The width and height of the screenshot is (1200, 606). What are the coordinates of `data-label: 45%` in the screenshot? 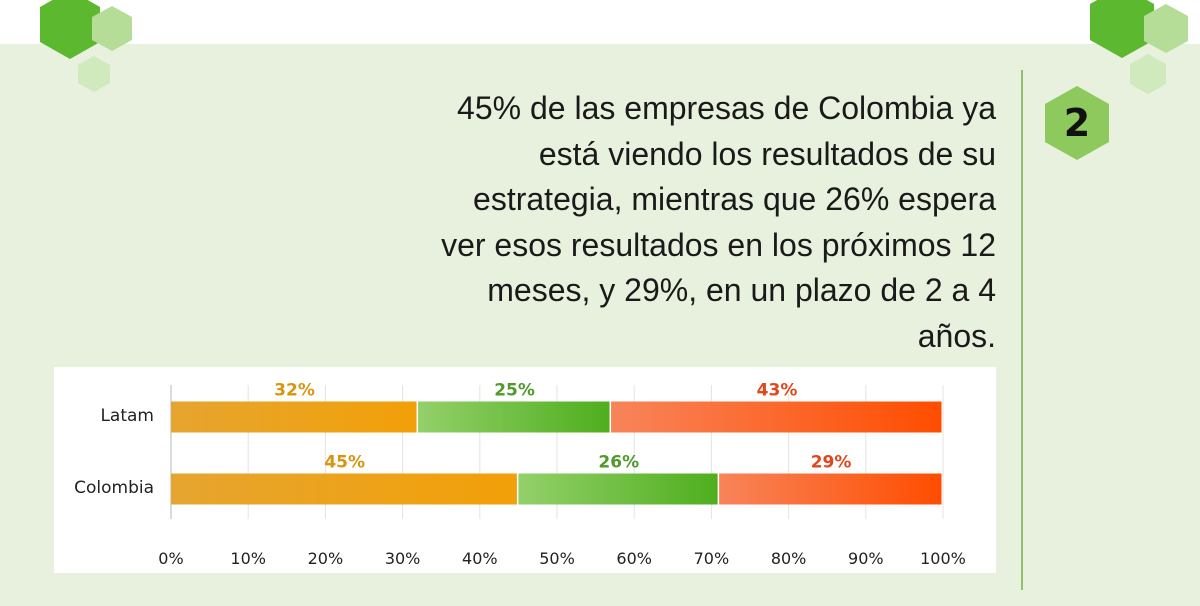 It's located at (344, 463).